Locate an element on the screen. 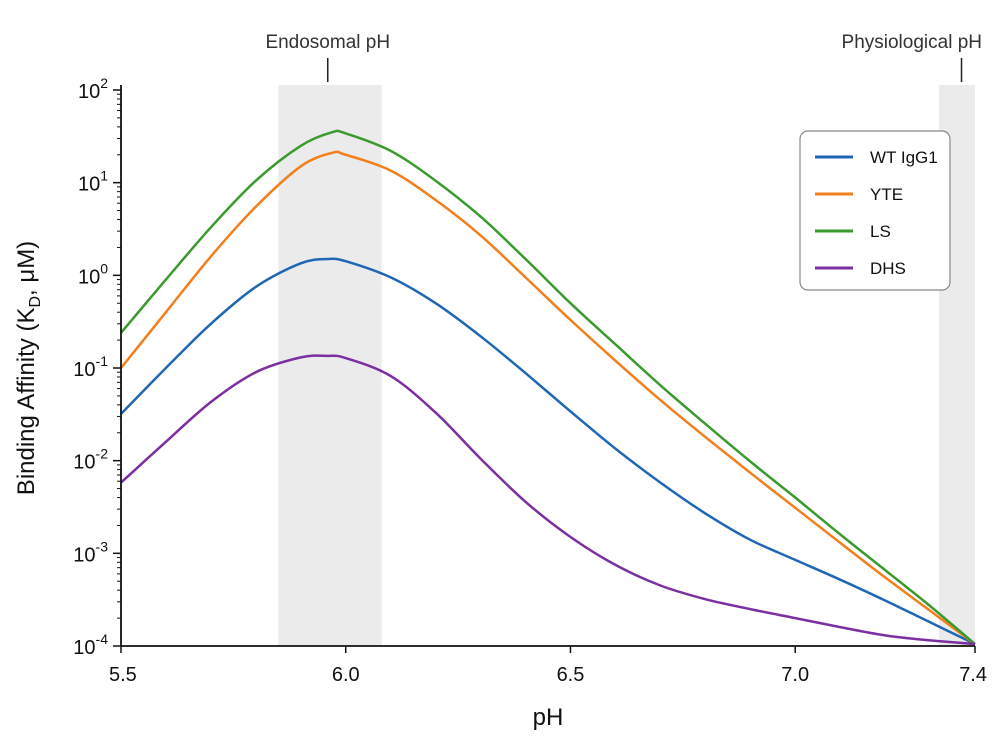  x-tick-label: 7.4 is located at coordinates (973, 675).